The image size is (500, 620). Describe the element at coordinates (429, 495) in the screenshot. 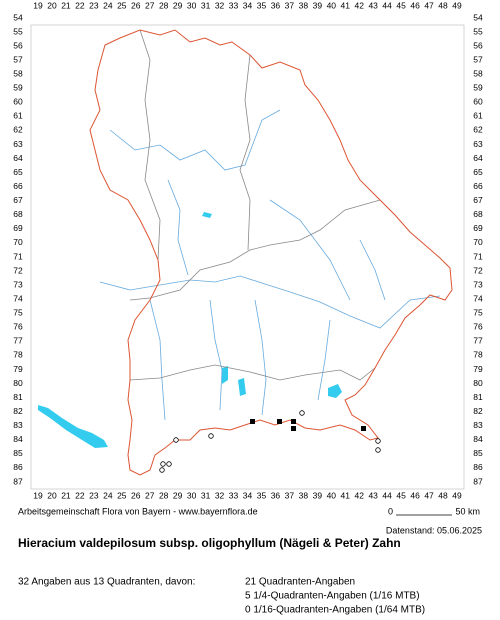

I see `grid-column-label: 47` at that location.